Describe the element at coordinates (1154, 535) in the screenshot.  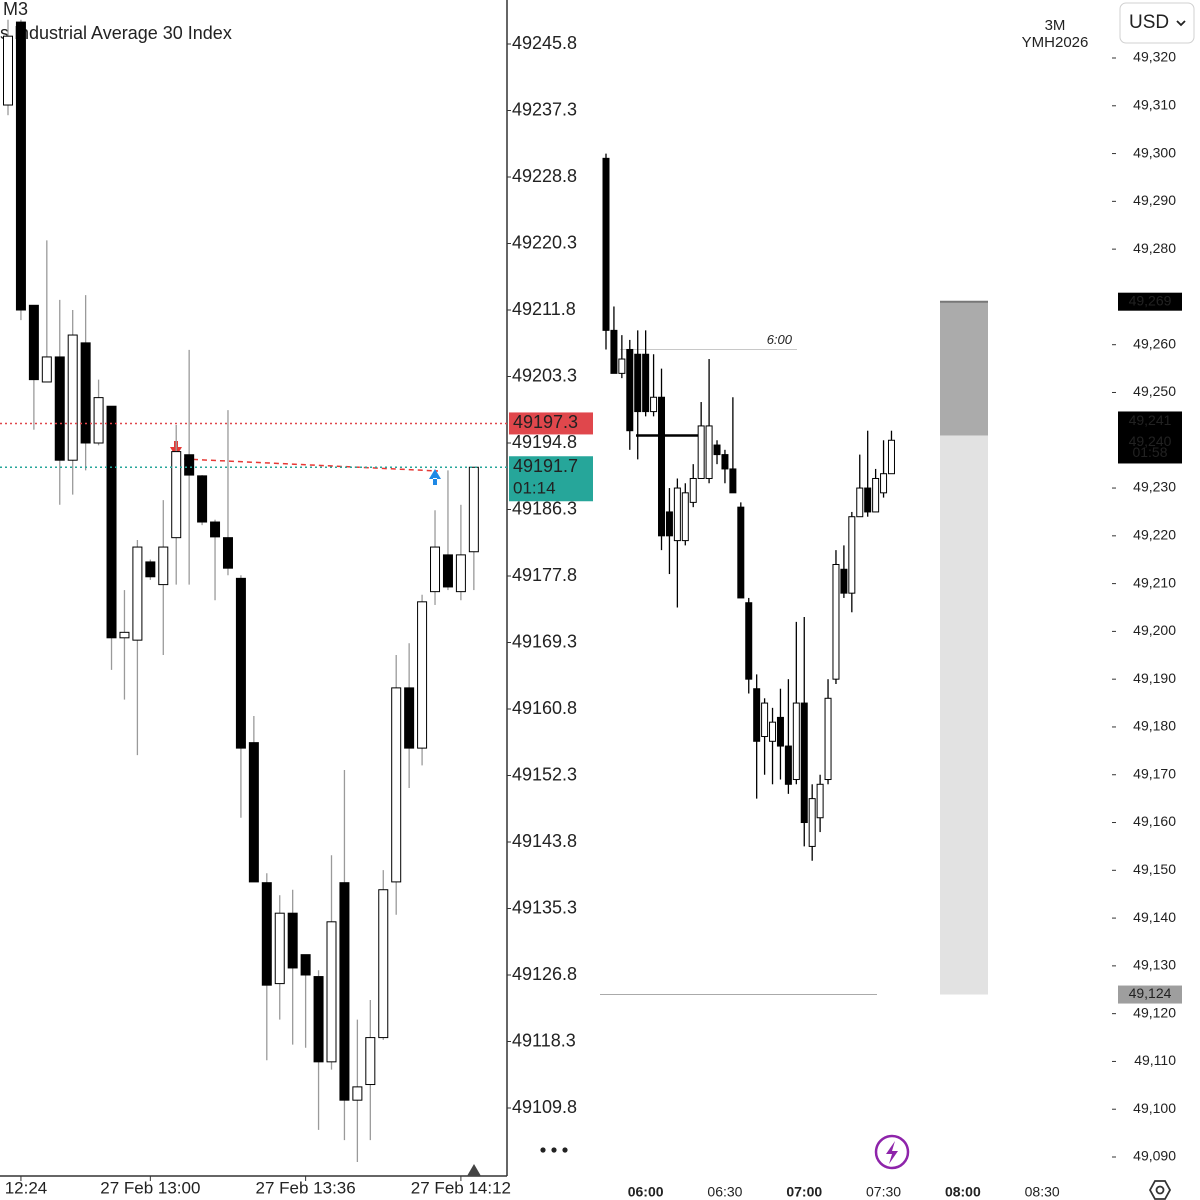
I see `y-tick-label: 49,220` at that location.